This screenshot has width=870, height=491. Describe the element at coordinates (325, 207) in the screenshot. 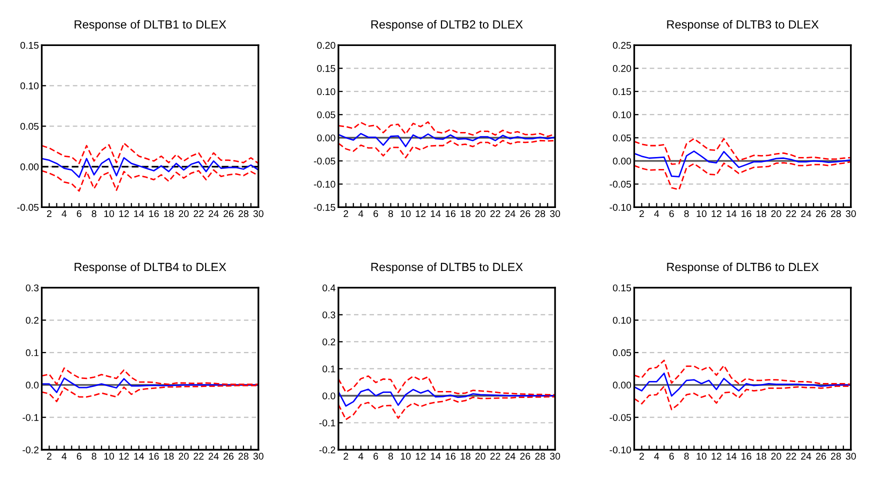

I see `y-tick-label: -0.15` at that location.